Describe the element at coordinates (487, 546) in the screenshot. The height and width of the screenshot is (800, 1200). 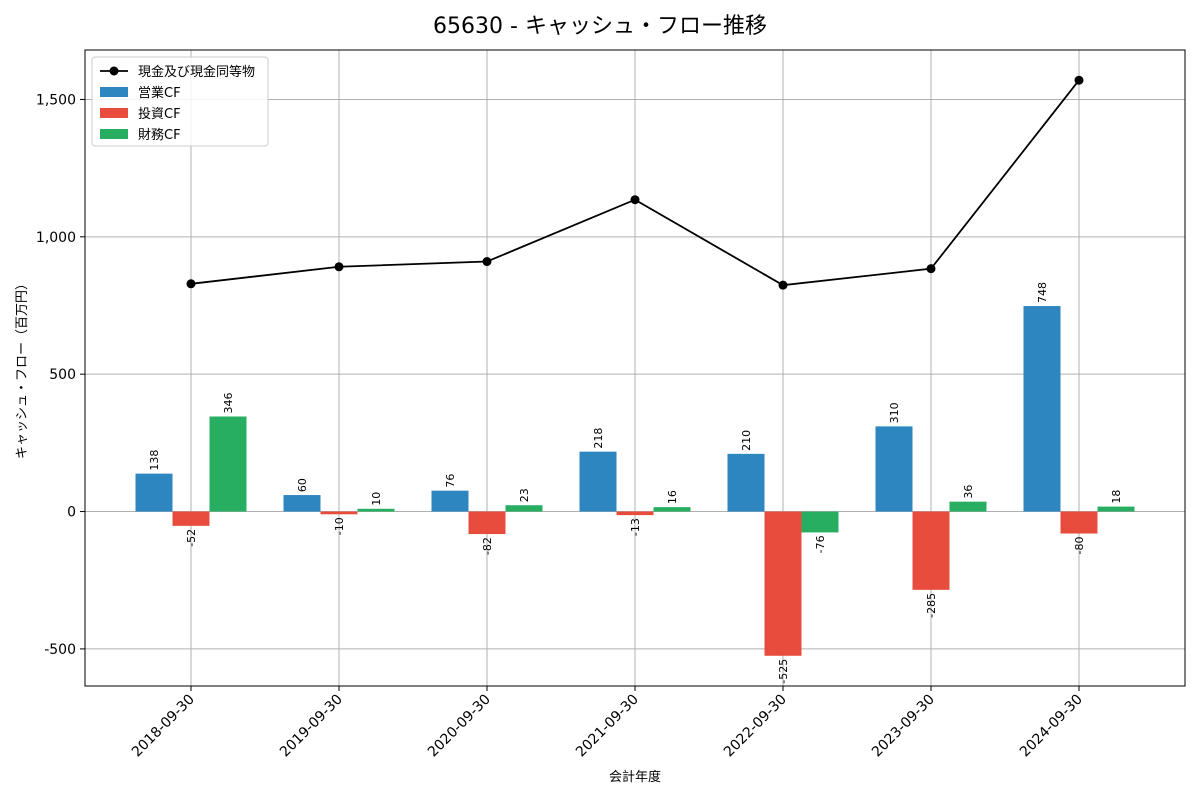
I see `bar-value-label: -82` at that location.